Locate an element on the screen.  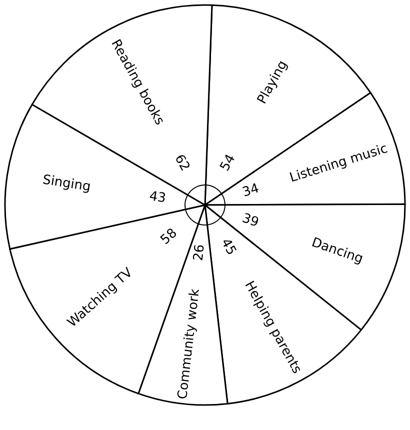
data-label: 26 is located at coordinates (199, 253).